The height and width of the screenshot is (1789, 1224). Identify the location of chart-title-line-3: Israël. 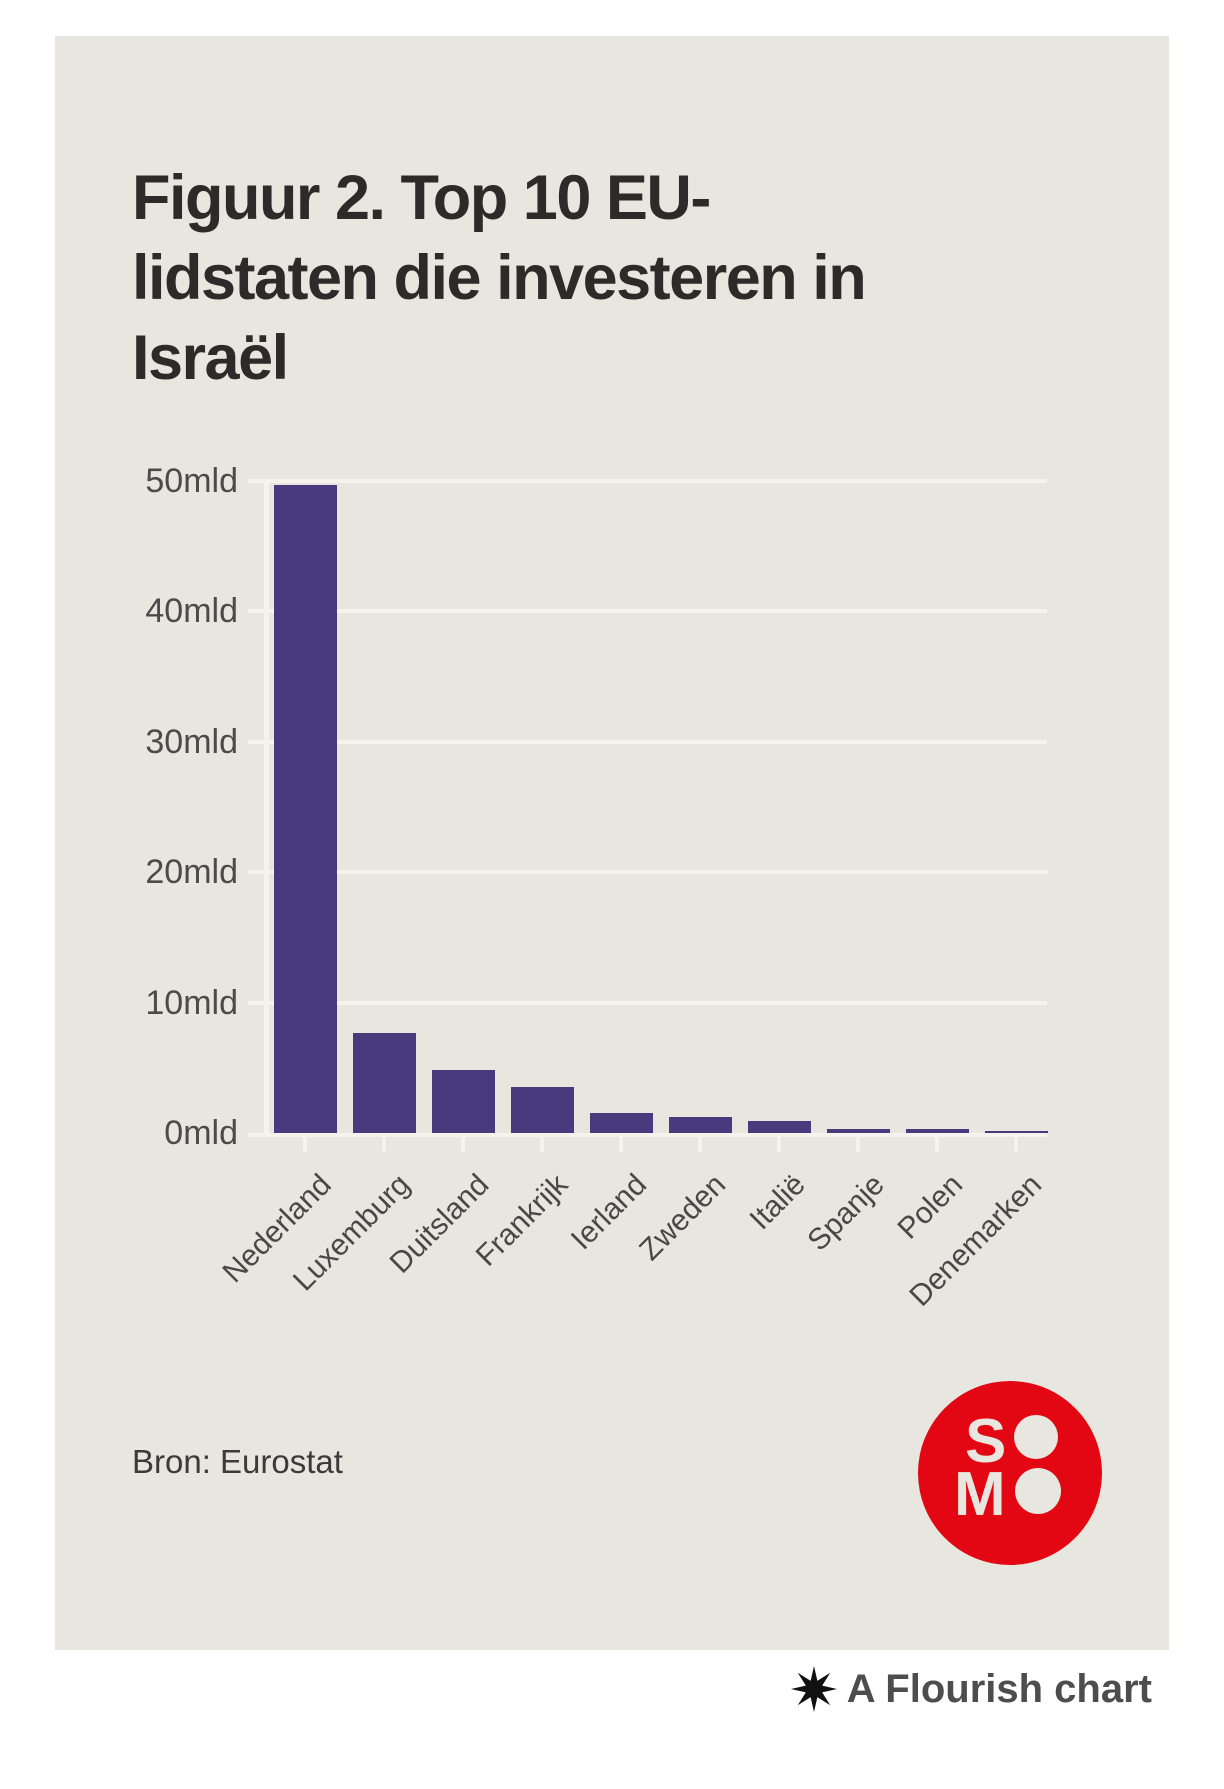
(210, 358).